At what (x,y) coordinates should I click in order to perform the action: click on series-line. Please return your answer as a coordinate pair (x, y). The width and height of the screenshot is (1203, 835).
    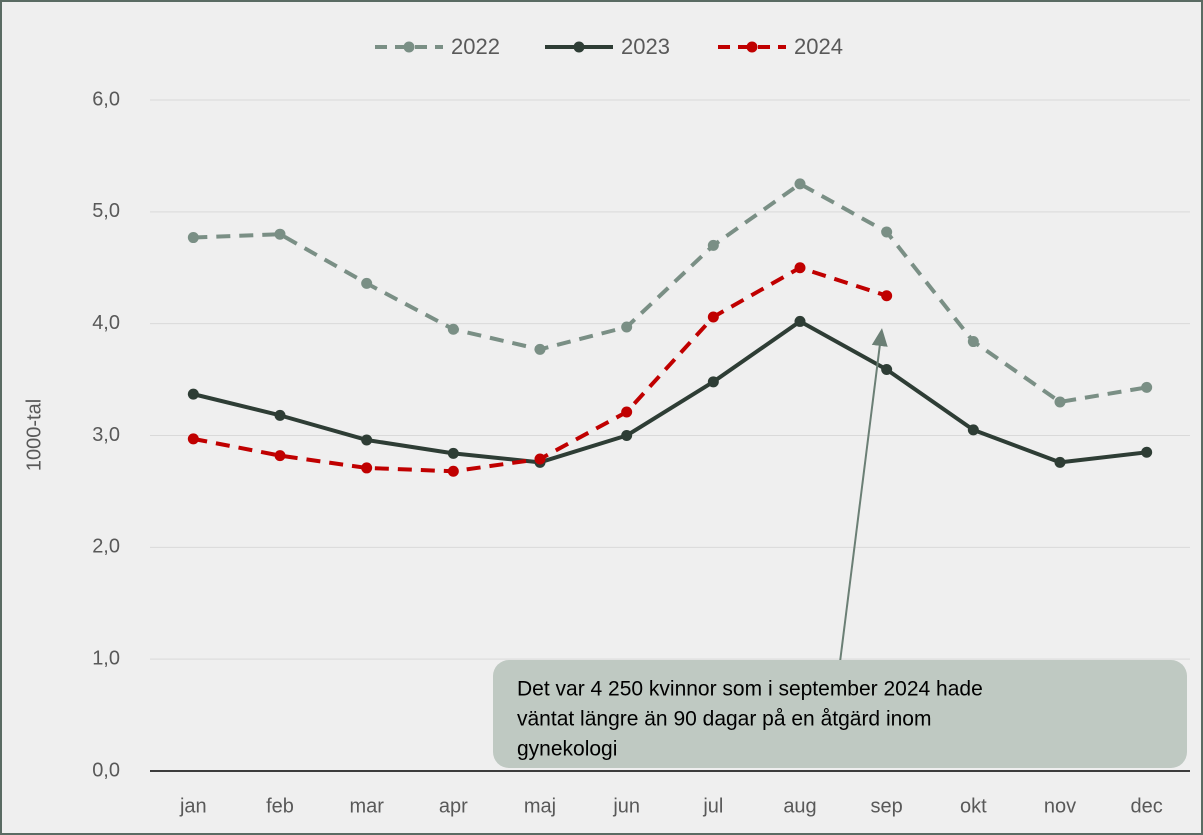
    Looking at the image, I should click on (669, 392).